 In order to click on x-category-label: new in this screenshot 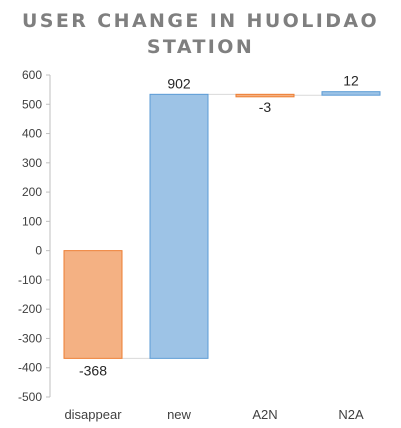, I will do `click(179, 414)`.